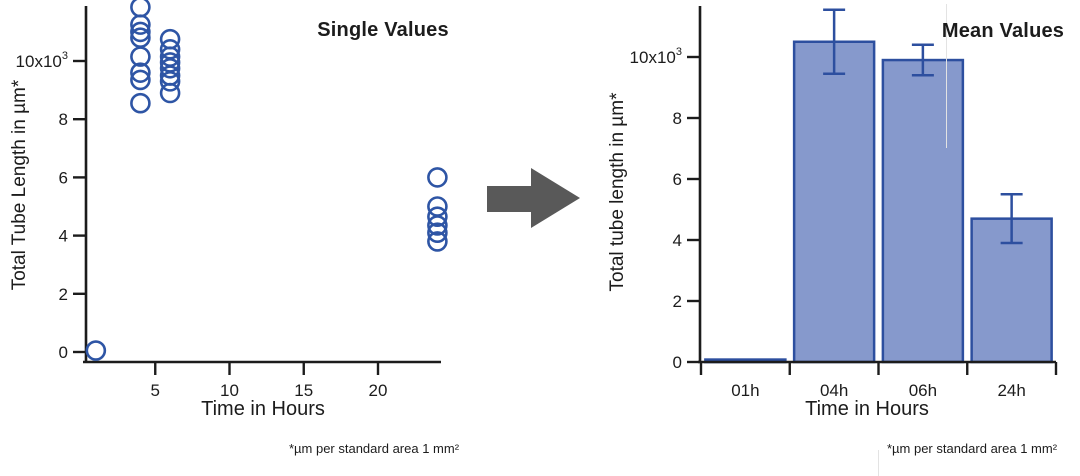 This screenshot has width=1080, height=476. What do you see at coordinates (1003, 31) in the screenshot?
I see `bar-chart-title: Mean Values` at bounding box center [1003, 31].